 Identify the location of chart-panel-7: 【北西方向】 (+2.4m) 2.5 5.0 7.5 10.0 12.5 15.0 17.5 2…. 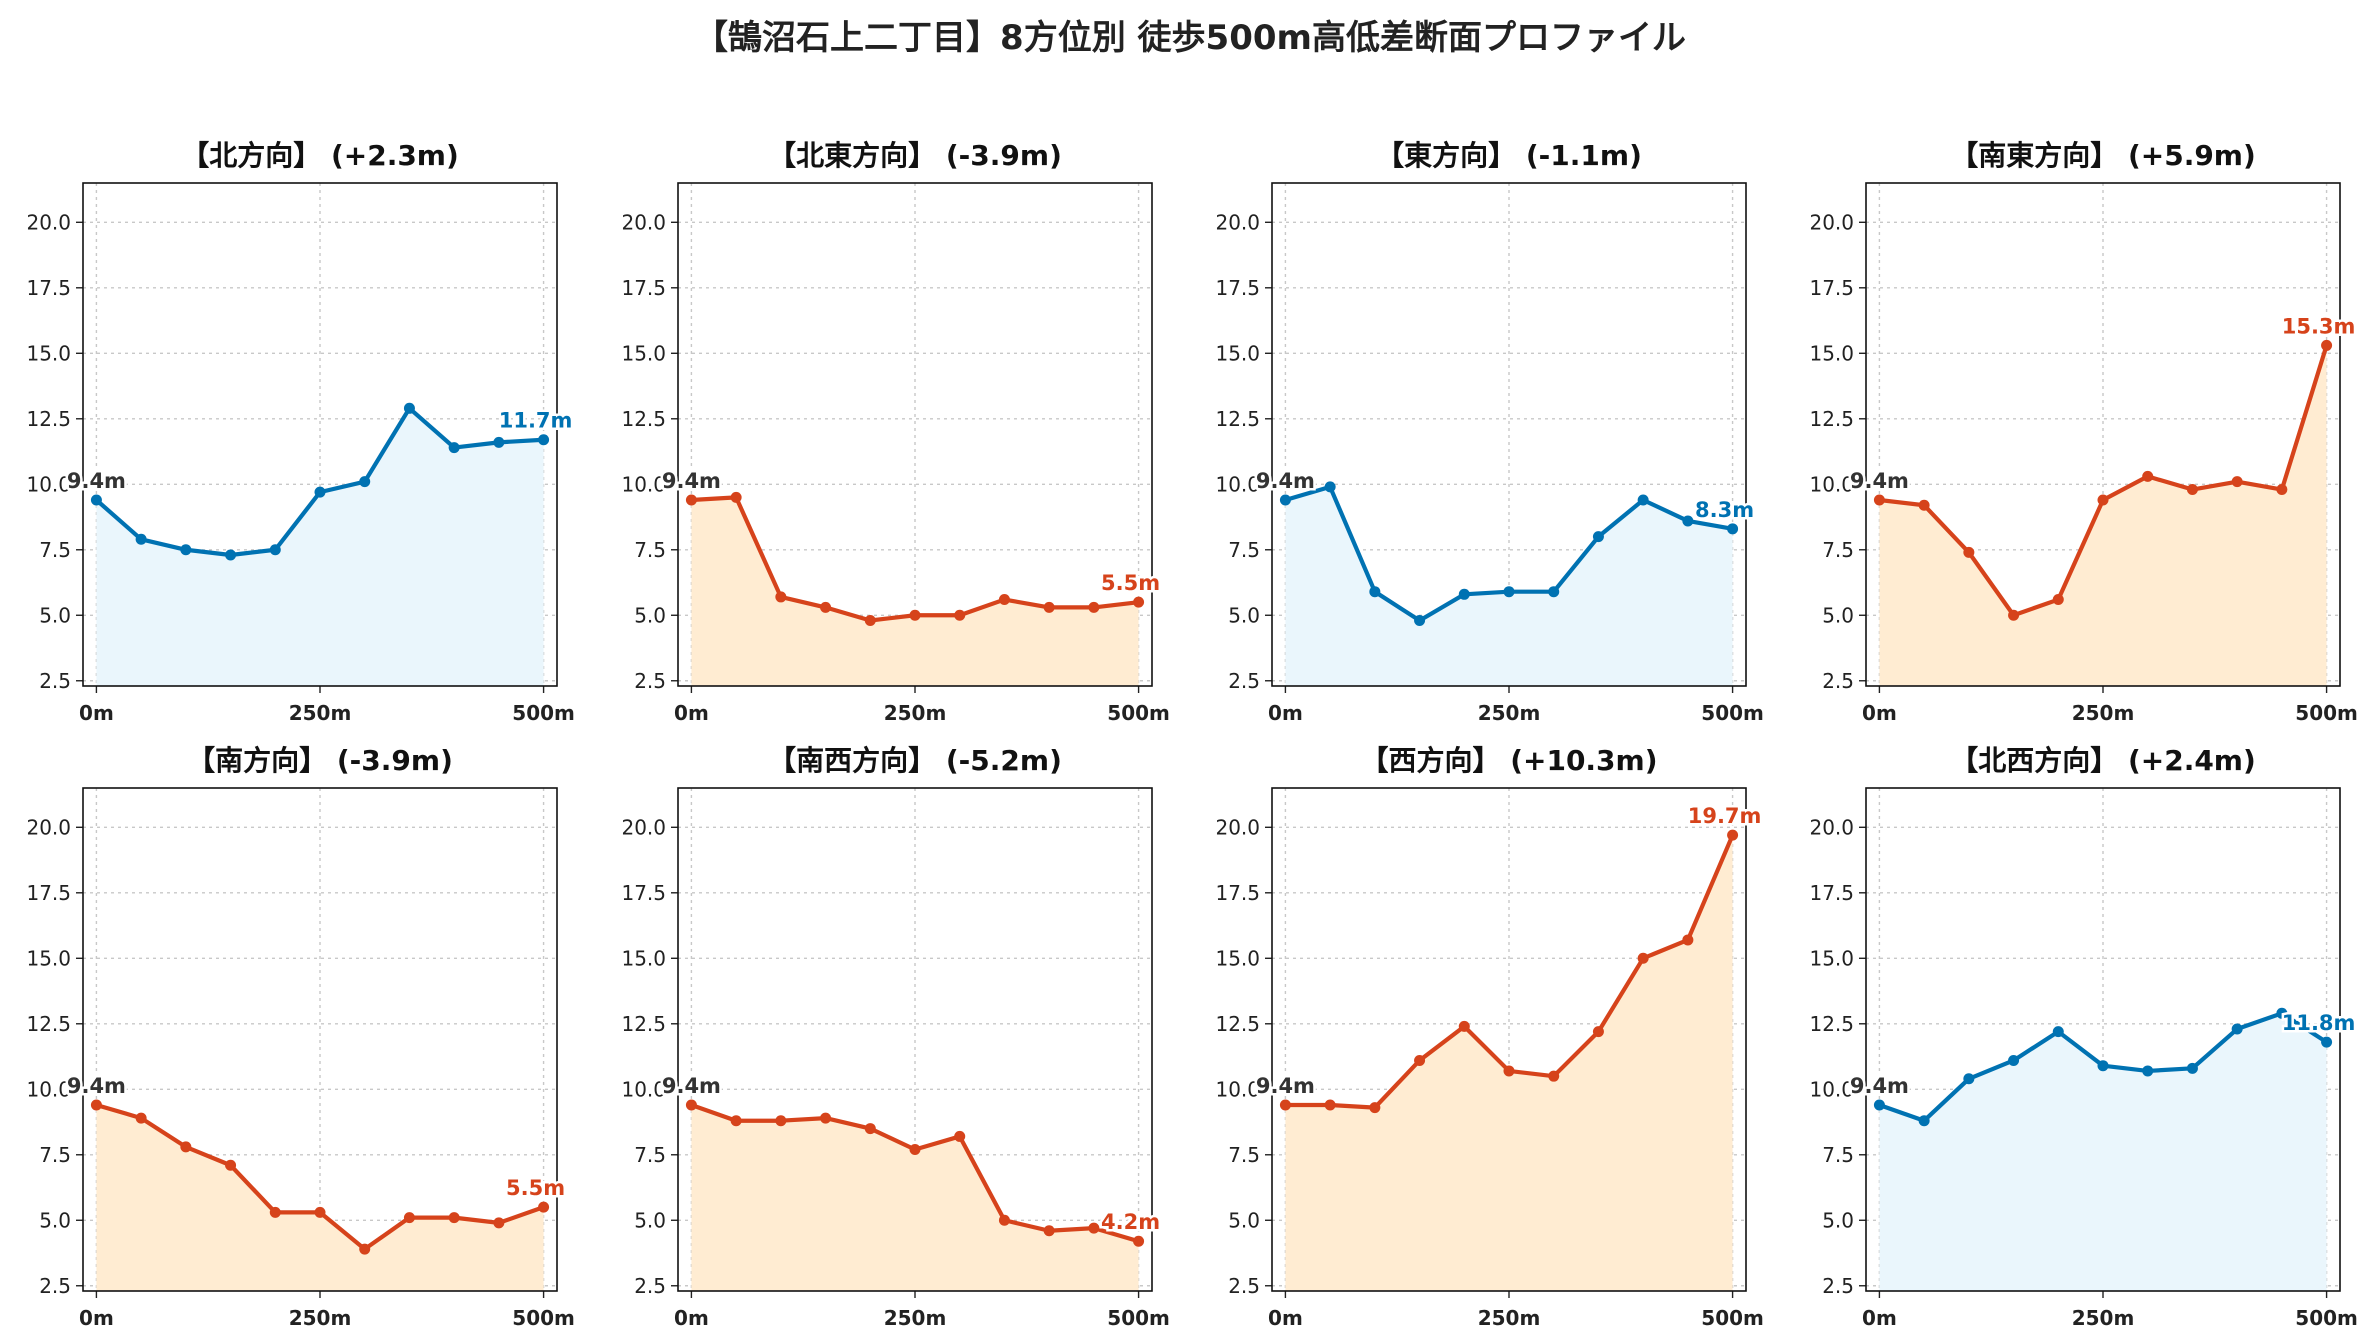
(2083, 1037).